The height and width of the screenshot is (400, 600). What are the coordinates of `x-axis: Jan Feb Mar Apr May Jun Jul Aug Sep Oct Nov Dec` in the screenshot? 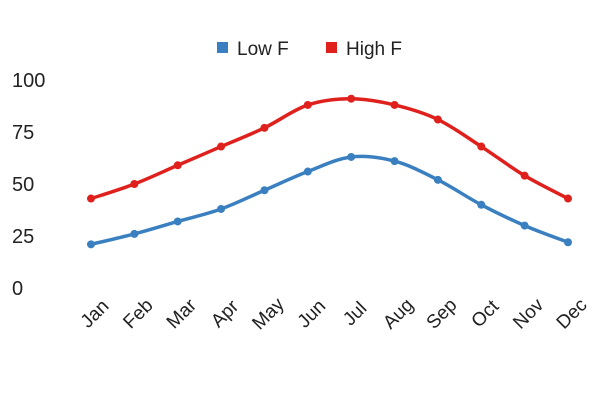 It's located at (334, 314).